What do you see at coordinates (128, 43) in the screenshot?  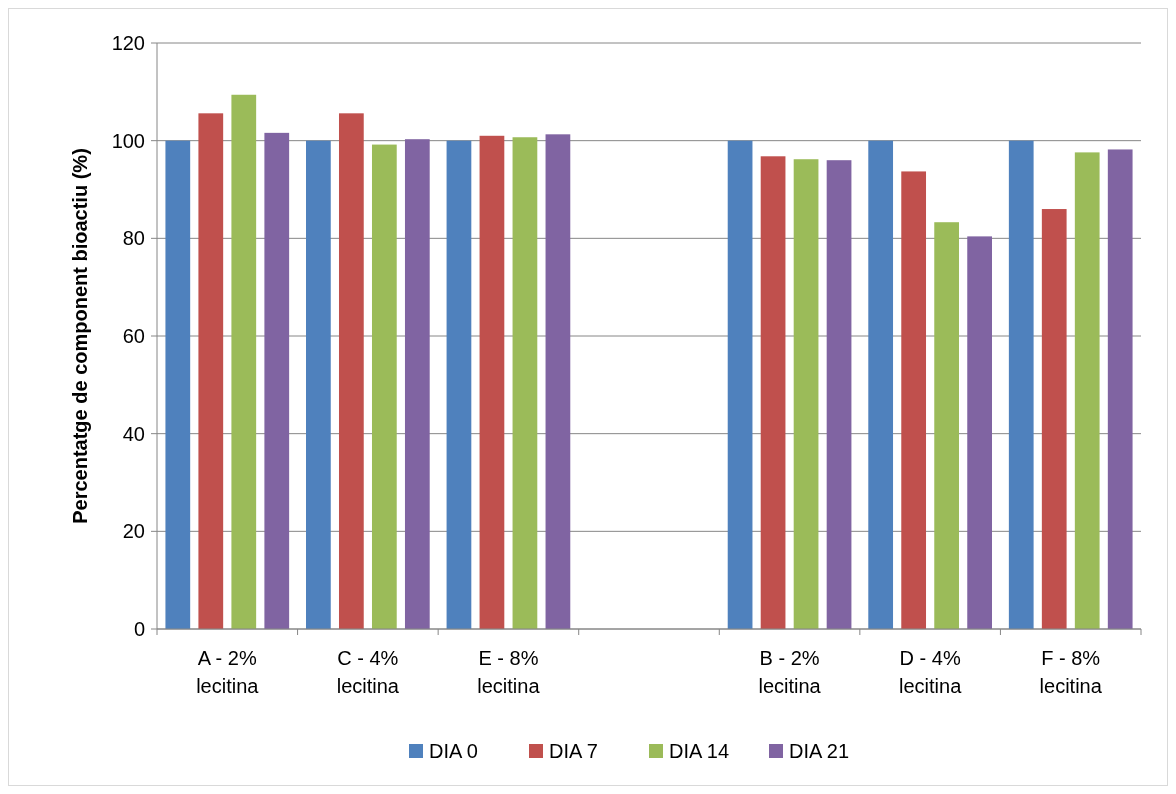 I see `y-tick-label: 120` at bounding box center [128, 43].